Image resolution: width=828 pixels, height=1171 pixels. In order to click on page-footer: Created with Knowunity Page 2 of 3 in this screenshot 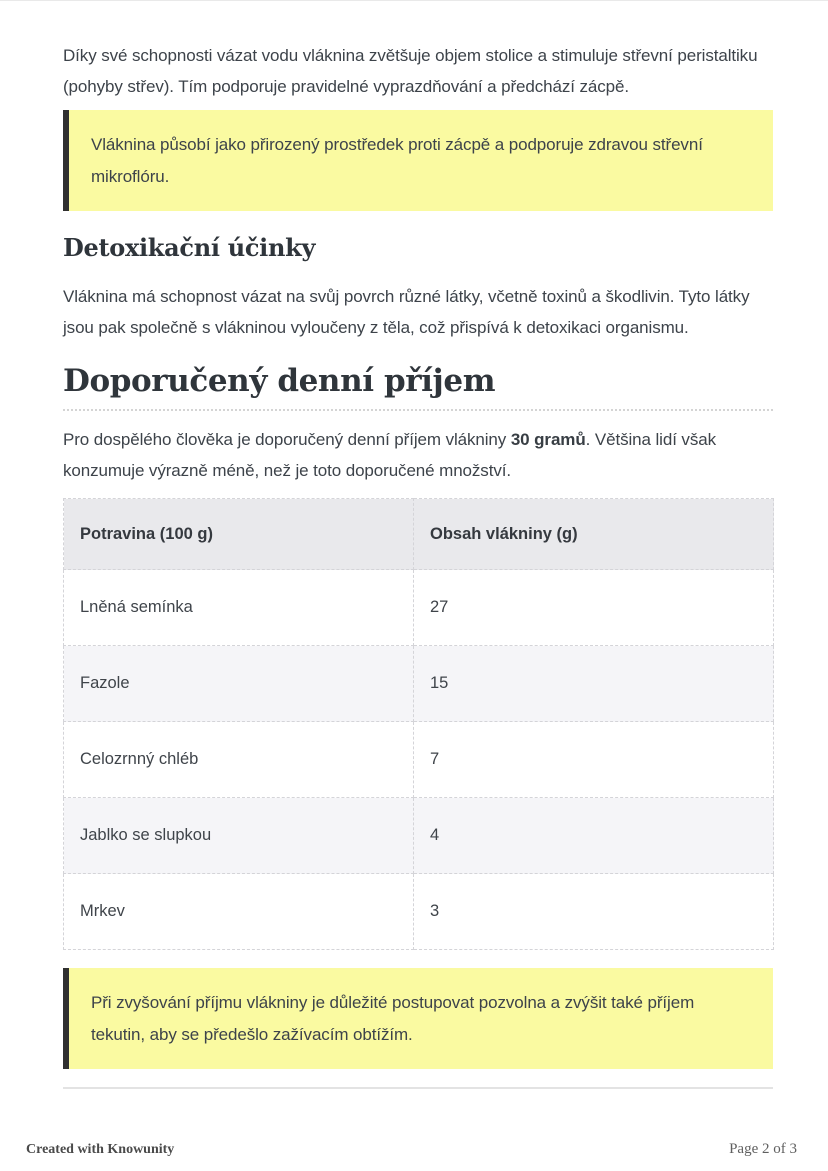, I will do `click(414, 1156)`.